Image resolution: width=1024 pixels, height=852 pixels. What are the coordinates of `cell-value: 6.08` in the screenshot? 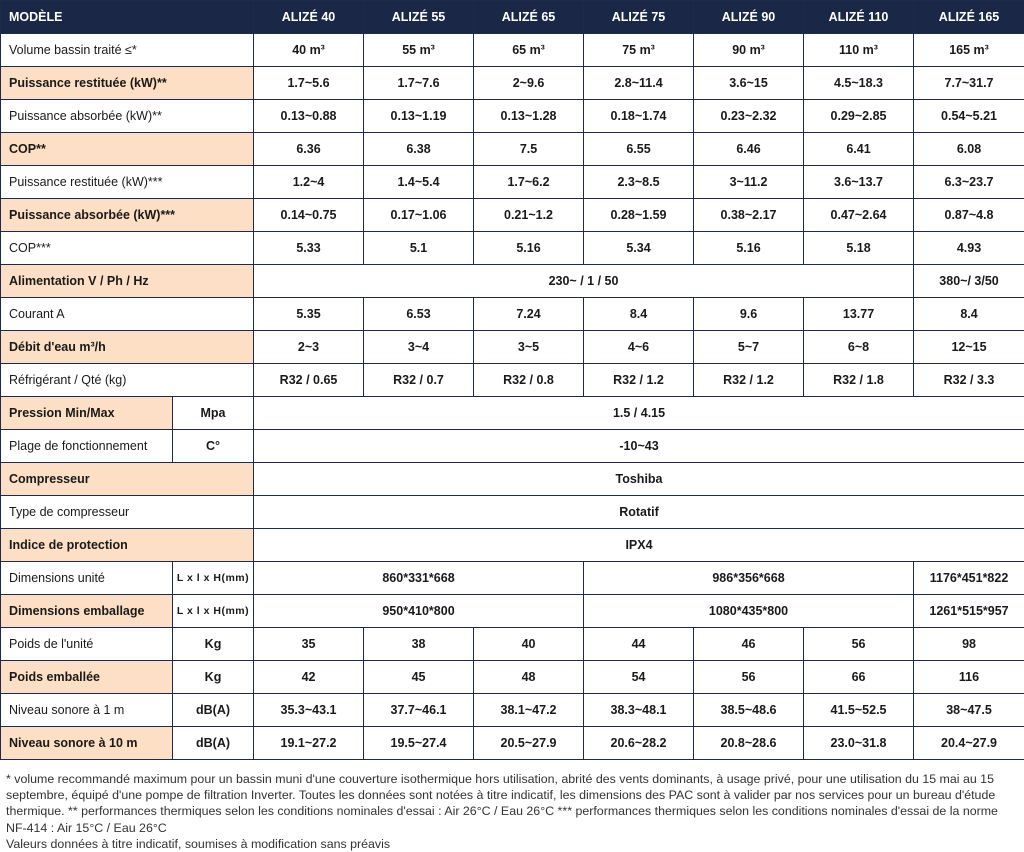 It's located at (969, 149).